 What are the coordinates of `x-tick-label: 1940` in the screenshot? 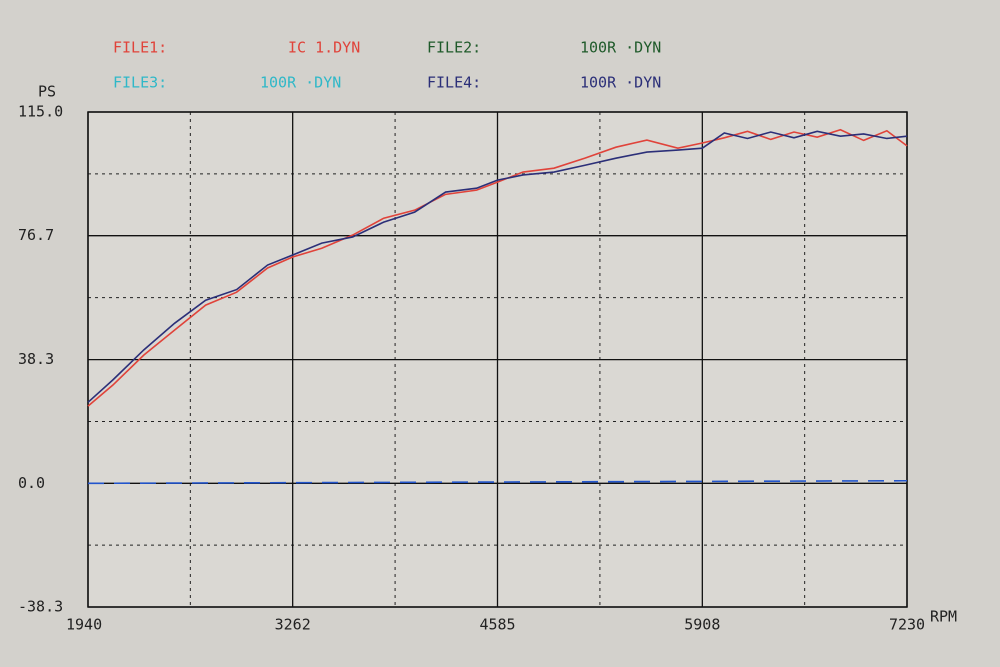 It's located at (84, 625).